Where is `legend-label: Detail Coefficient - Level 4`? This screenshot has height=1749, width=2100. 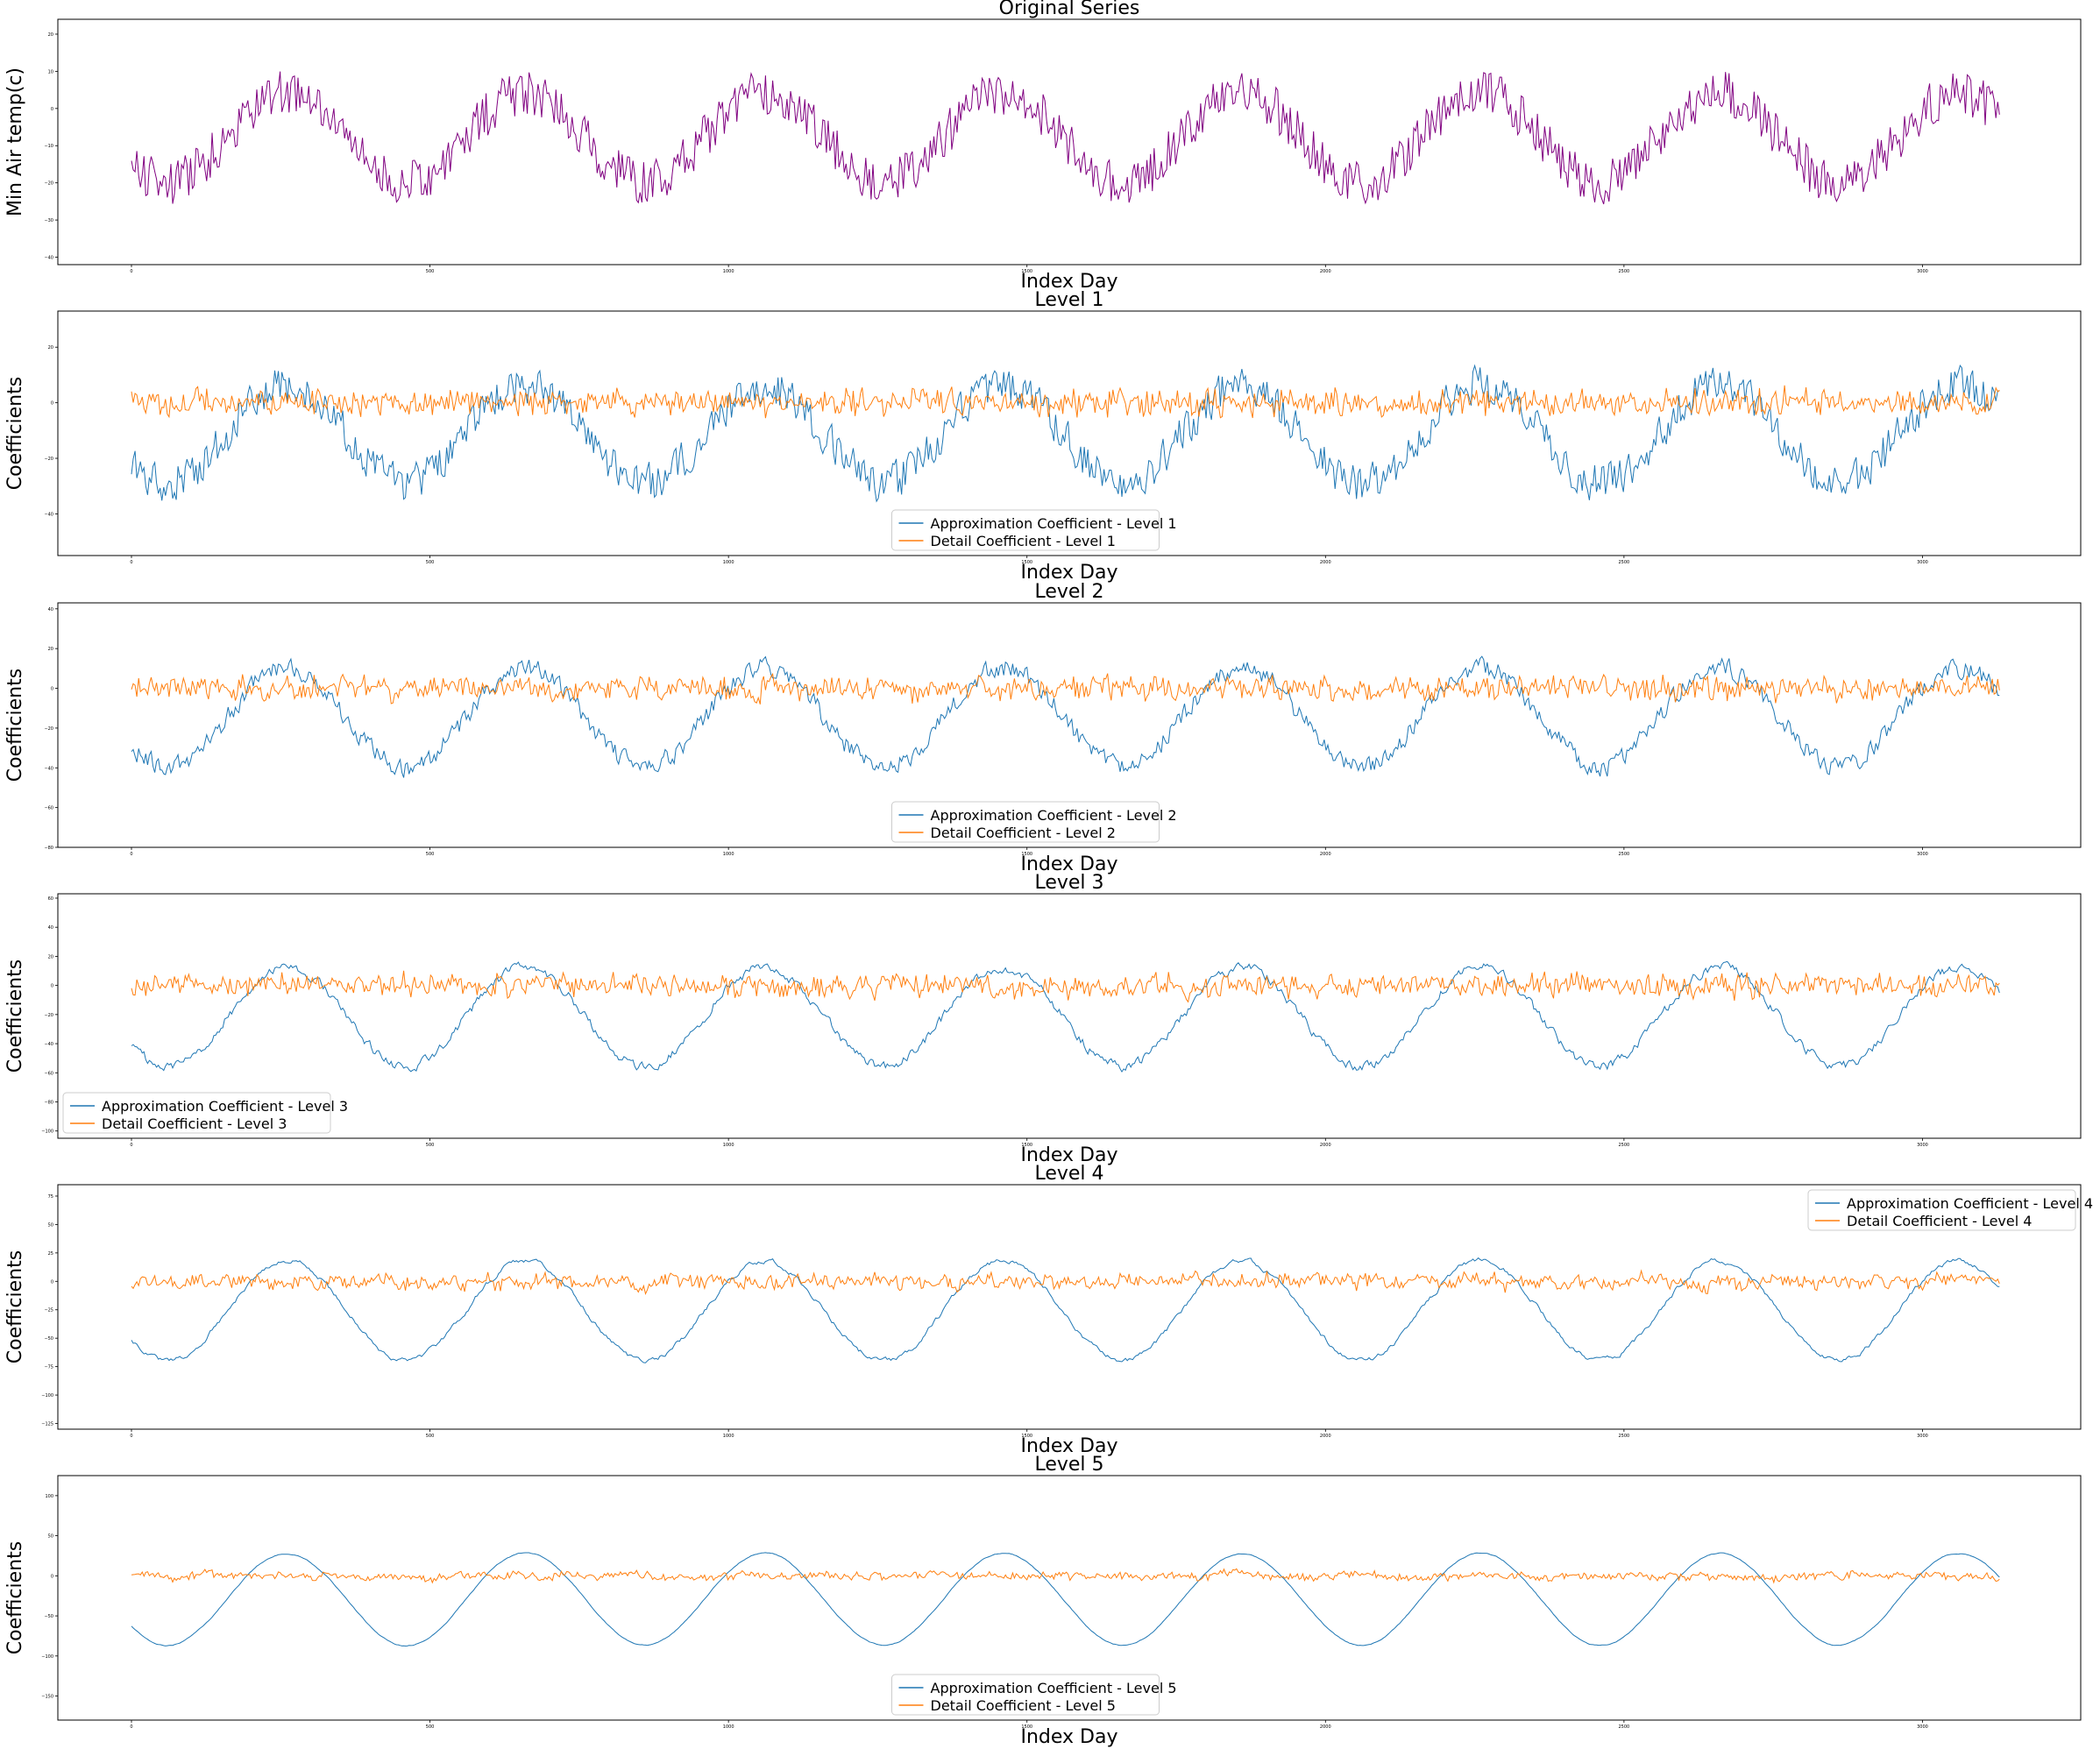
legend-label: Detail Coefficient - Level 4 is located at coordinates (1939, 1221).